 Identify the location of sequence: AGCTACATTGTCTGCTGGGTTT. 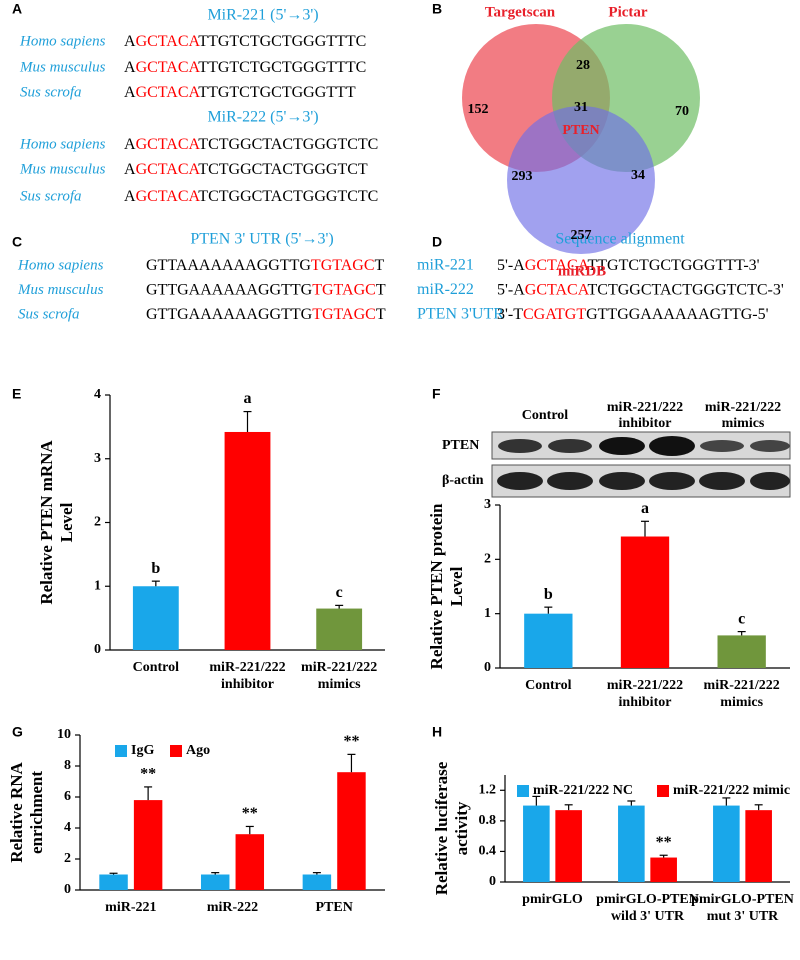
(240, 92).